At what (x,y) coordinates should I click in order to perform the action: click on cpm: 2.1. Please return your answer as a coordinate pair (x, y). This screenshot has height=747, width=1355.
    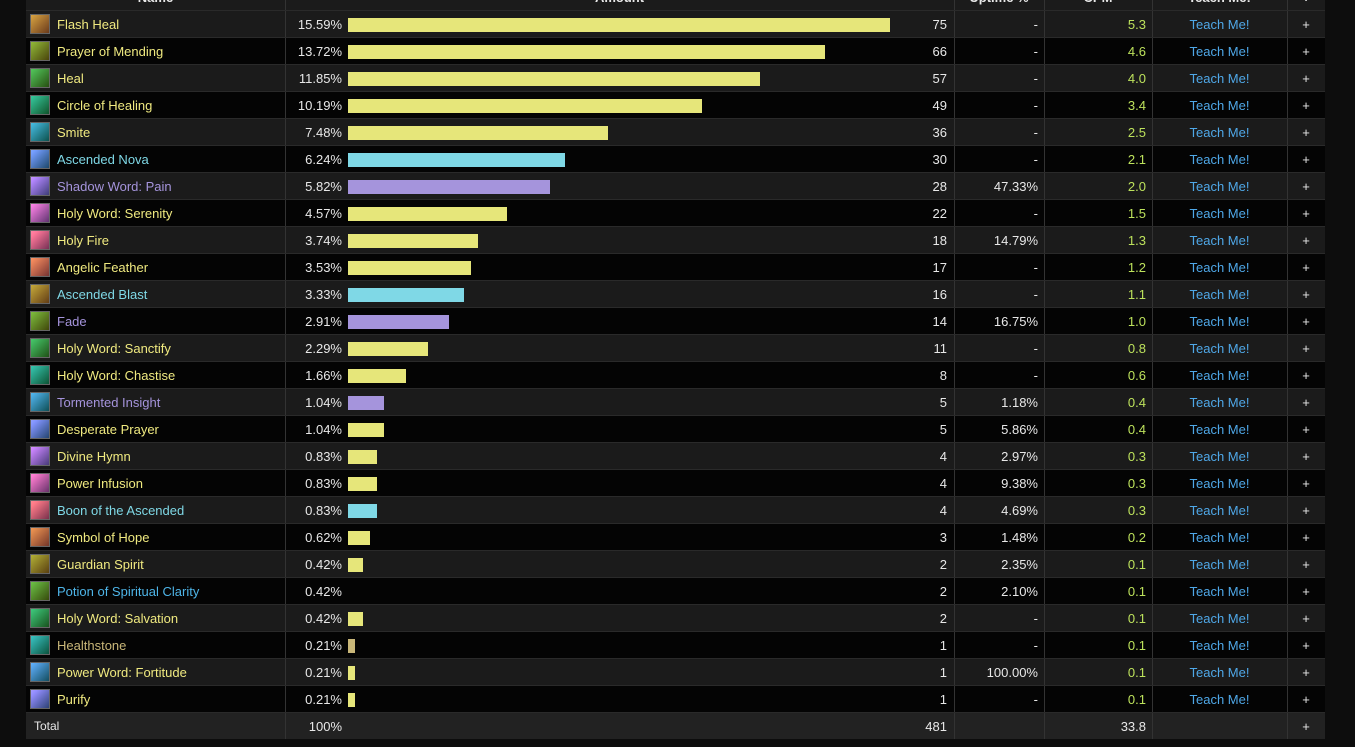
    Looking at the image, I should click on (1136, 159).